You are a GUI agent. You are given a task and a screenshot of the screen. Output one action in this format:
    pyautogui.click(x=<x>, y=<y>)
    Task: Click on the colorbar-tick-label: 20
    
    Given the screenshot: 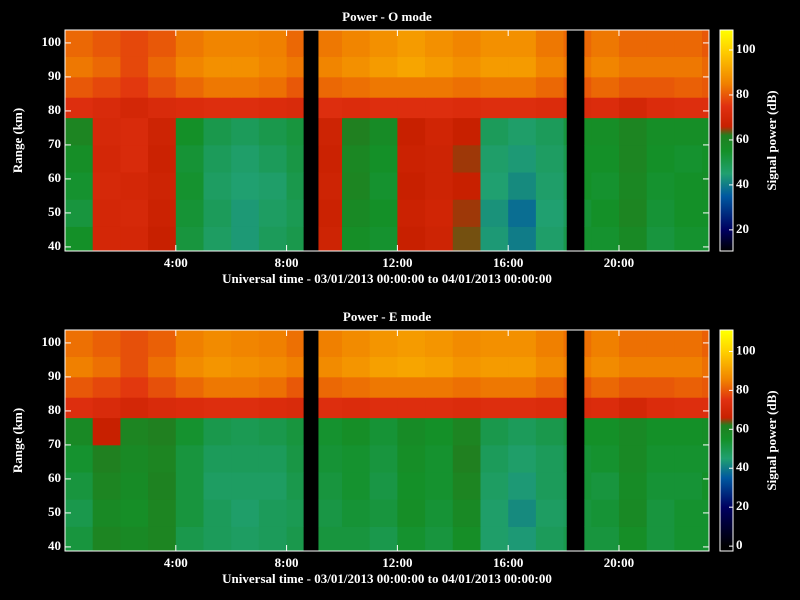 What is the action you would take?
    pyautogui.click(x=742, y=228)
    